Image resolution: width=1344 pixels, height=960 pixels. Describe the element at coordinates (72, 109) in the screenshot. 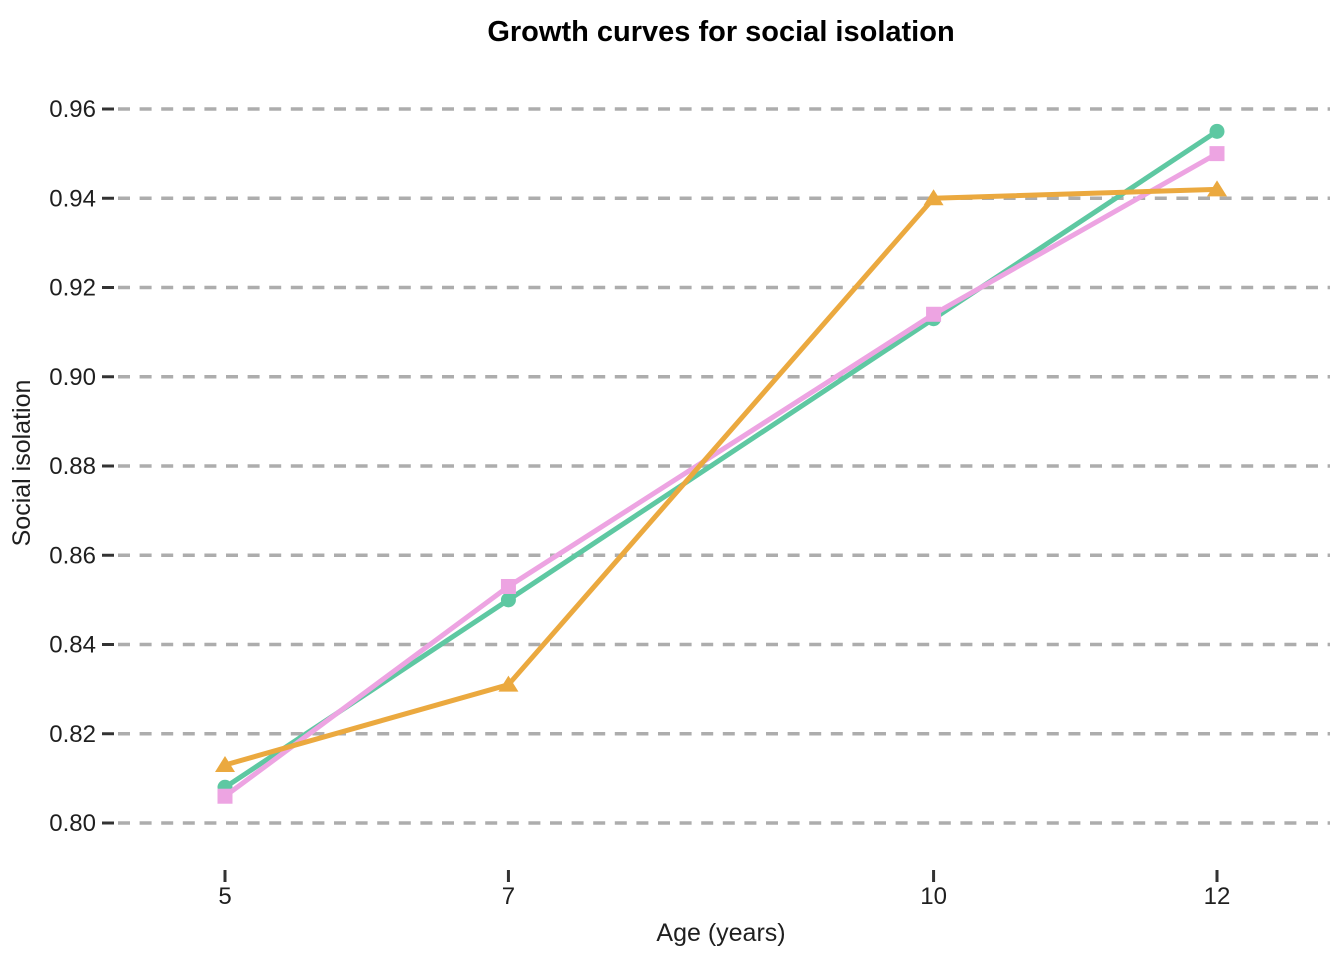

I see `y-tick-label: 0.96` at that location.